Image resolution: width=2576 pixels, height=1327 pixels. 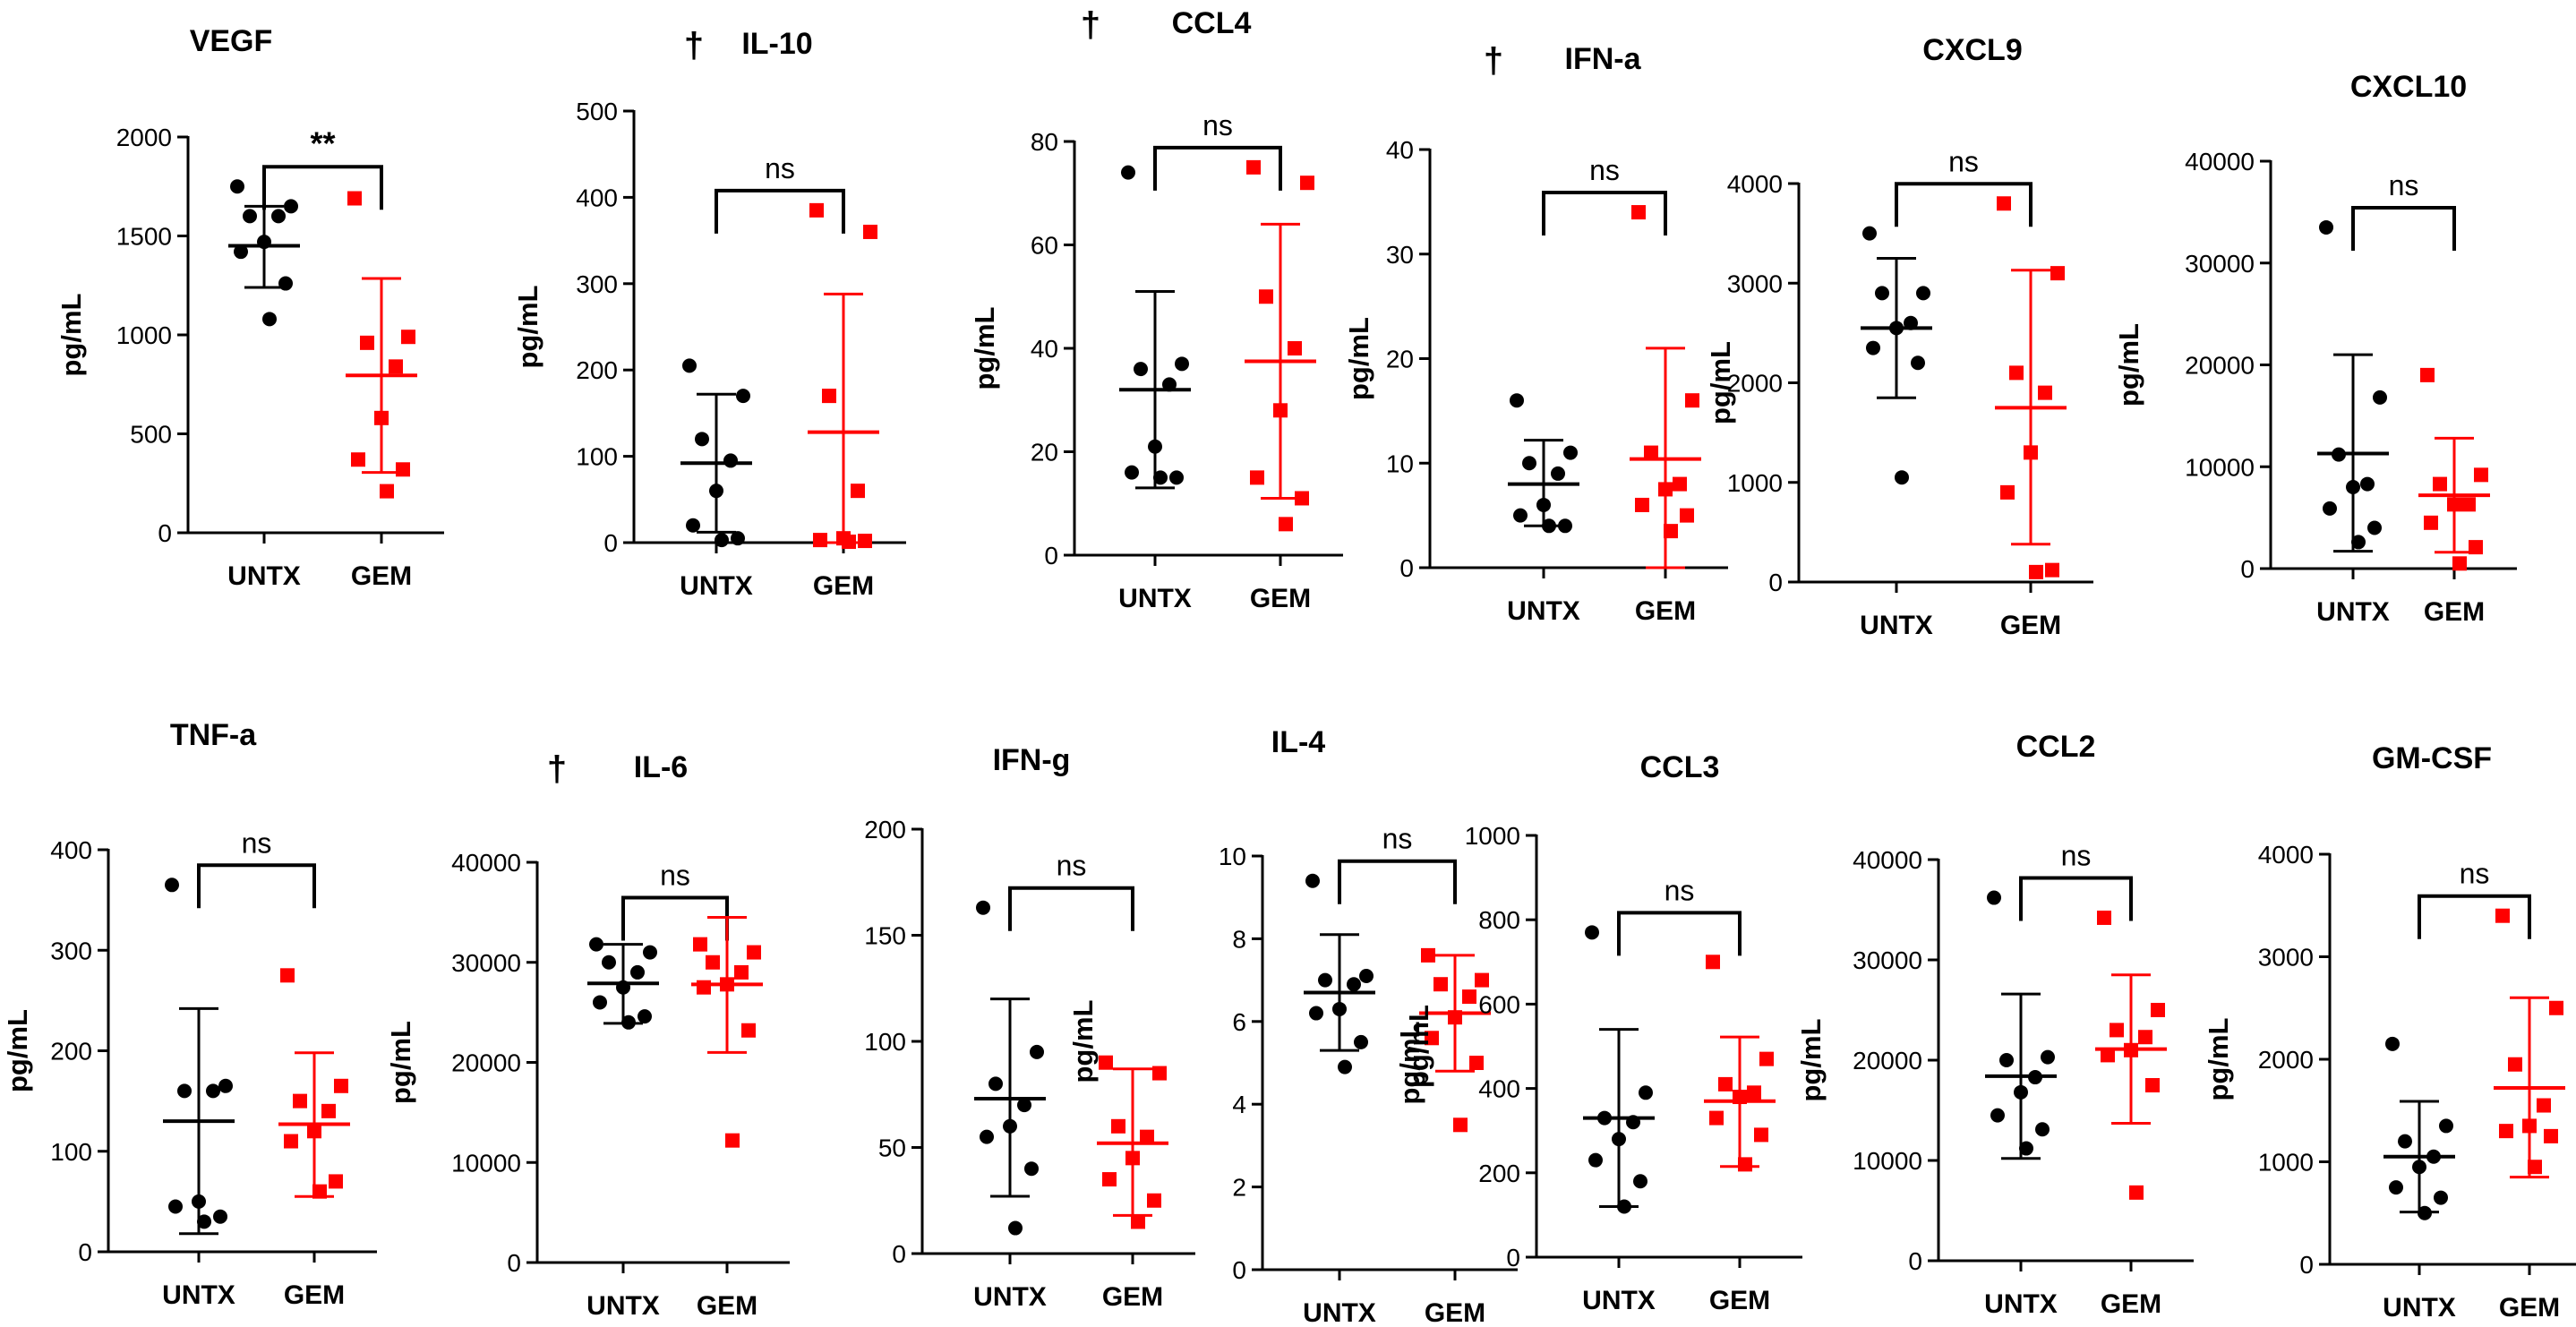 I want to click on y-tick-label: 30000, so click(x=2220, y=264).